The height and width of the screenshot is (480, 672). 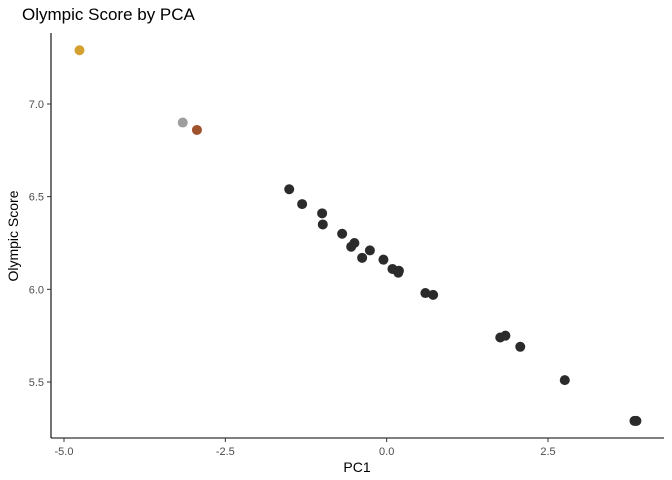 What do you see at coordinates (305, 448) in the screenshot?
I see `x-axis-ticks: -5.0 -2.5 0.0 2.5` at bounding box center [305, 448].